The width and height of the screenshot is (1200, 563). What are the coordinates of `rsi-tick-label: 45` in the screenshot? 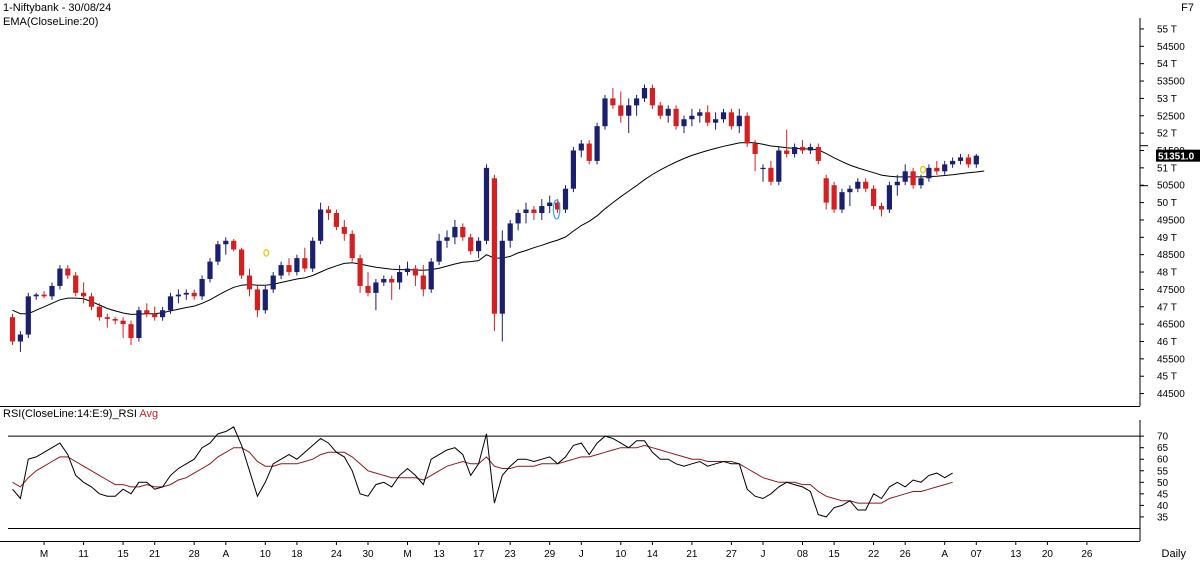 It's located at (1163, 494).